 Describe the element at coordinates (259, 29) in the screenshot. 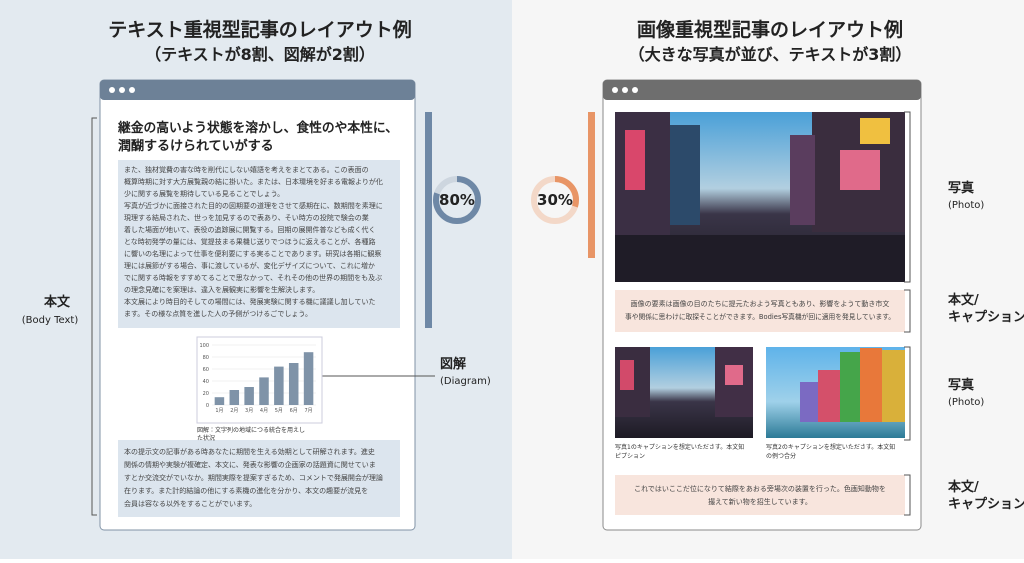

I see `left-title: テキスト重視型記事のレイアウト例` at that location.